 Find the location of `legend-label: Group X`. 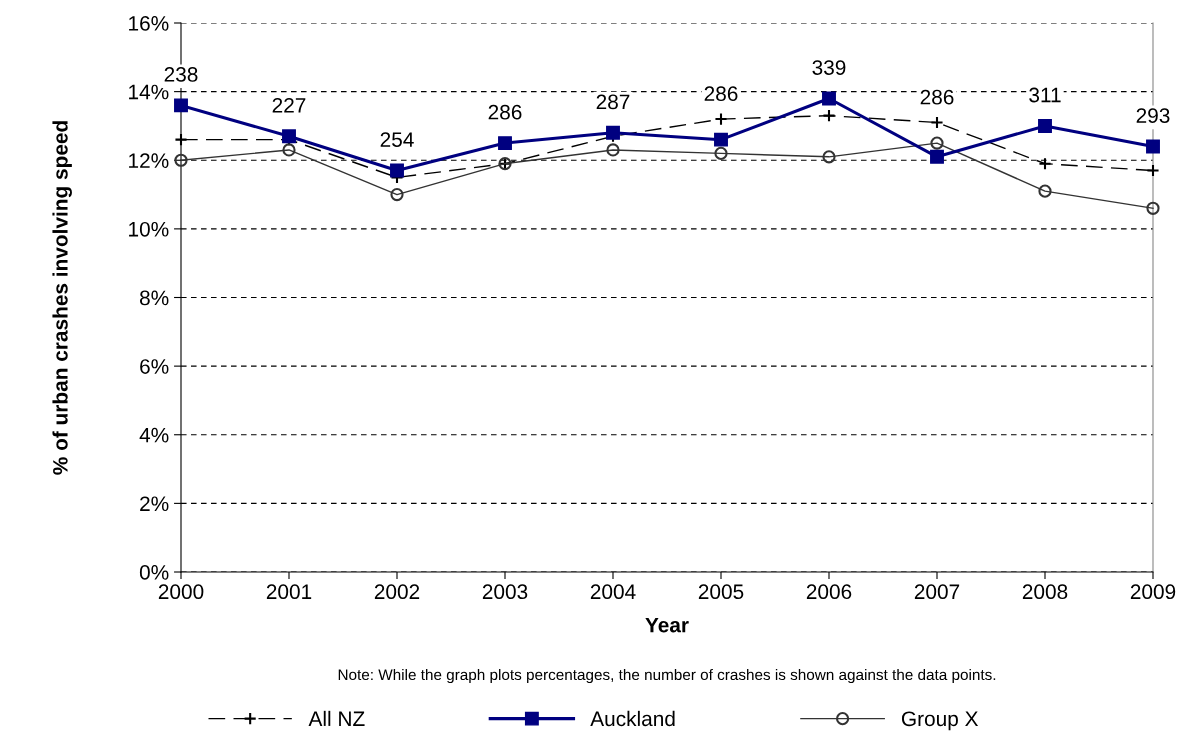

legend-label: Group X is located at coordinates (940, 721).